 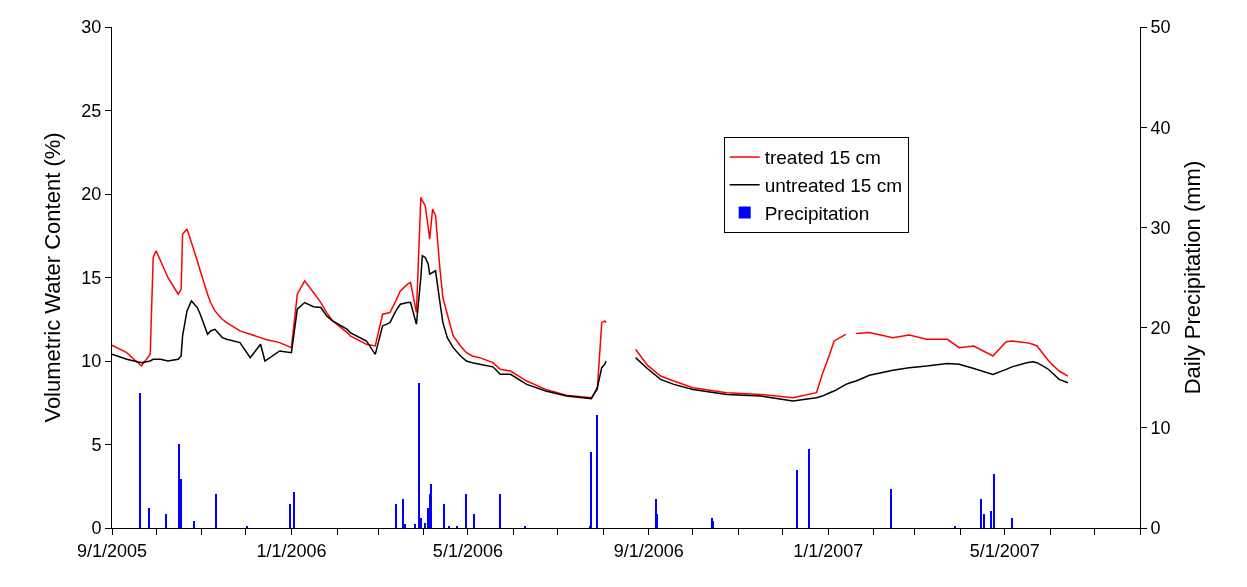 What do you see at coordinates (1192, 277) in the screenshot?
I see `y2-axis-title: Daily Precipitation (mm)` at bounding box center [1192, 277].